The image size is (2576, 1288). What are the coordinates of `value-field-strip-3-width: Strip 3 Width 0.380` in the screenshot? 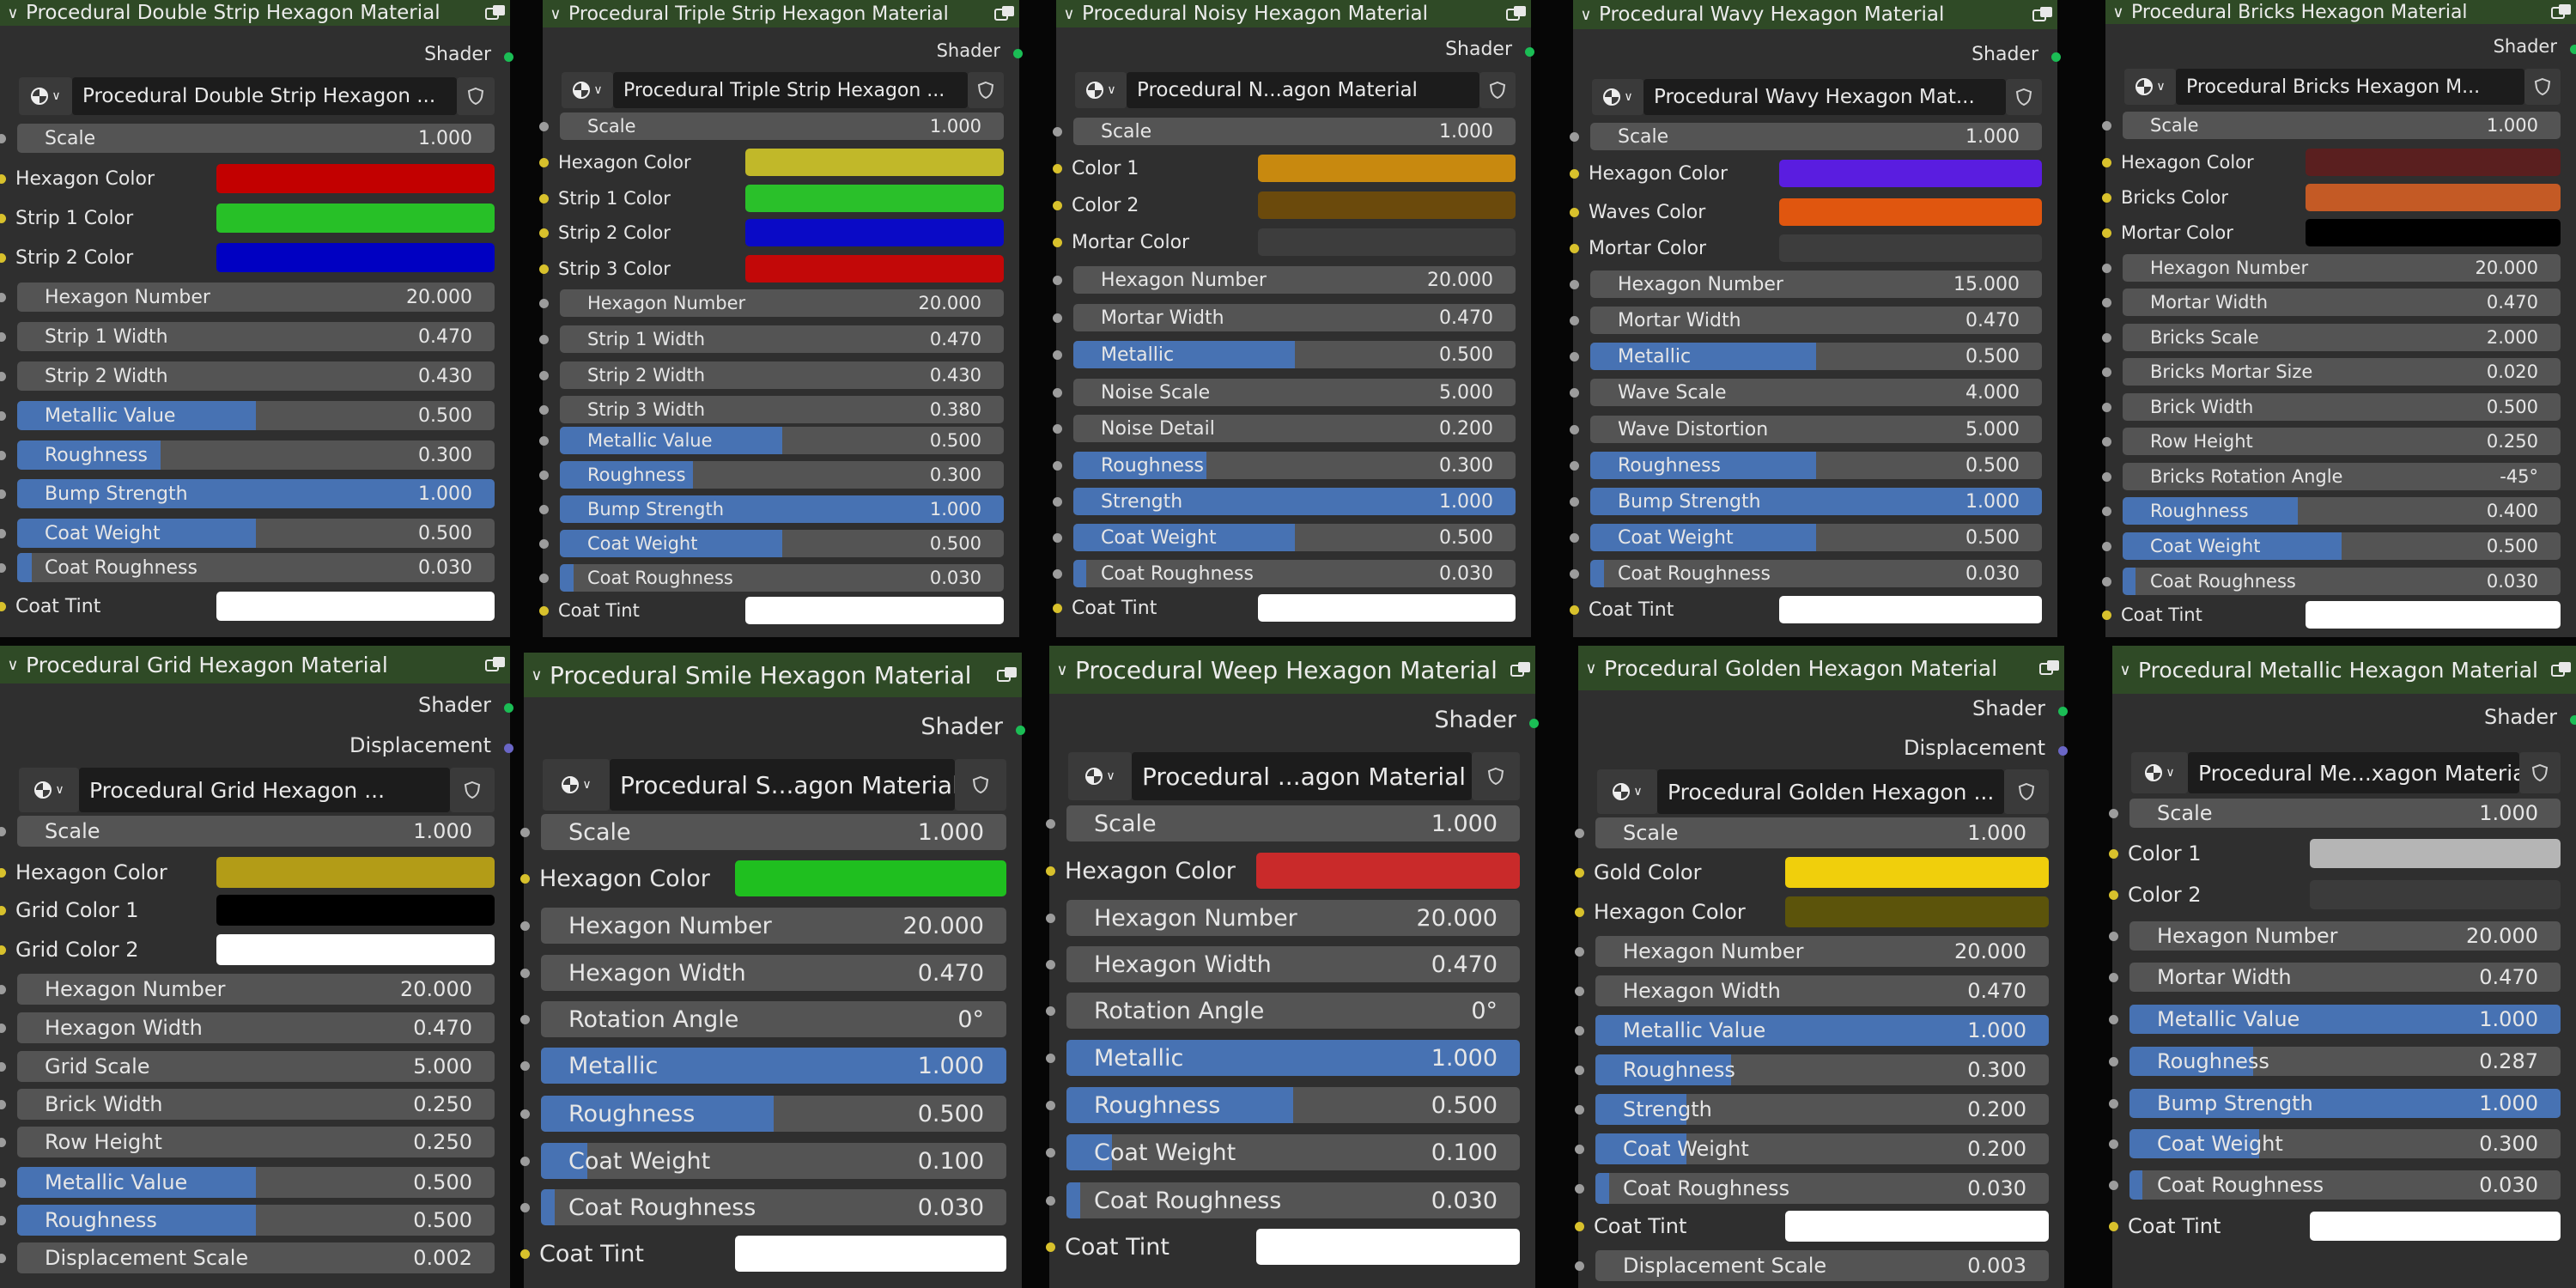 It's located at (782, 409).